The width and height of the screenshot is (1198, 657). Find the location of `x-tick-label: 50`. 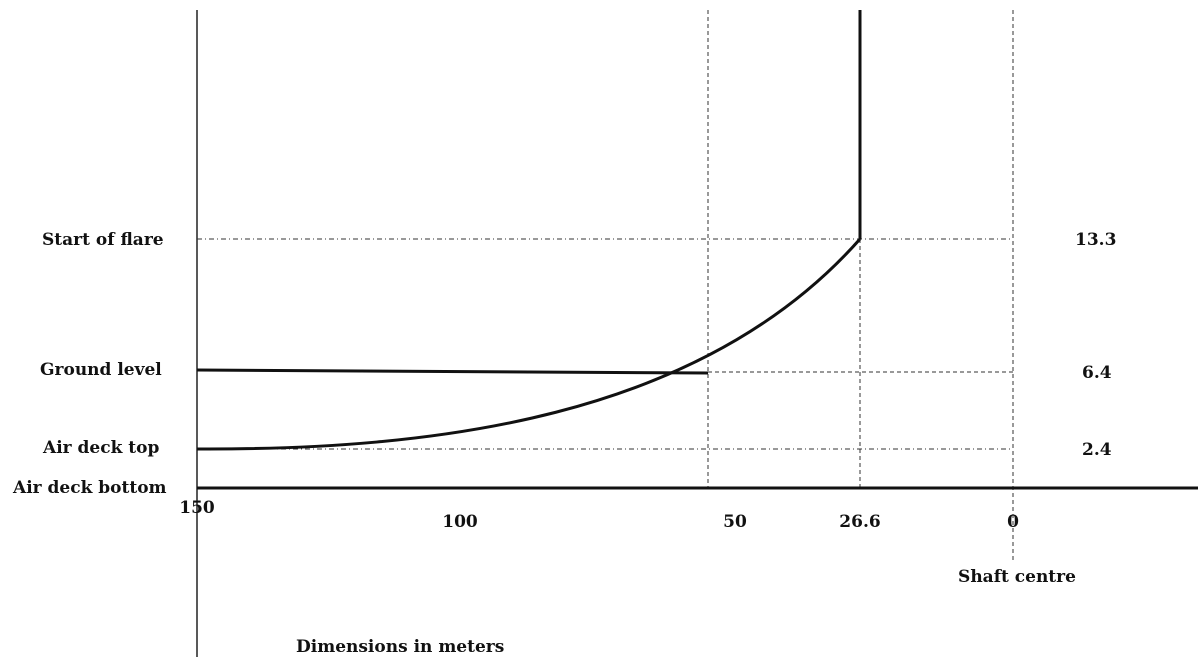

x-tick-label: 50 is located at coordinates (735, 522).